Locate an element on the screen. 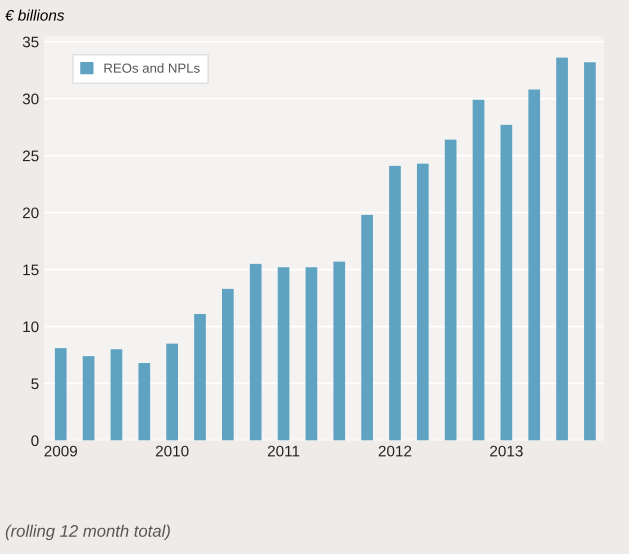 The height and width of the screenshot is (554, 629). y-tick-label: 30 is located at coordinates (30, 99).